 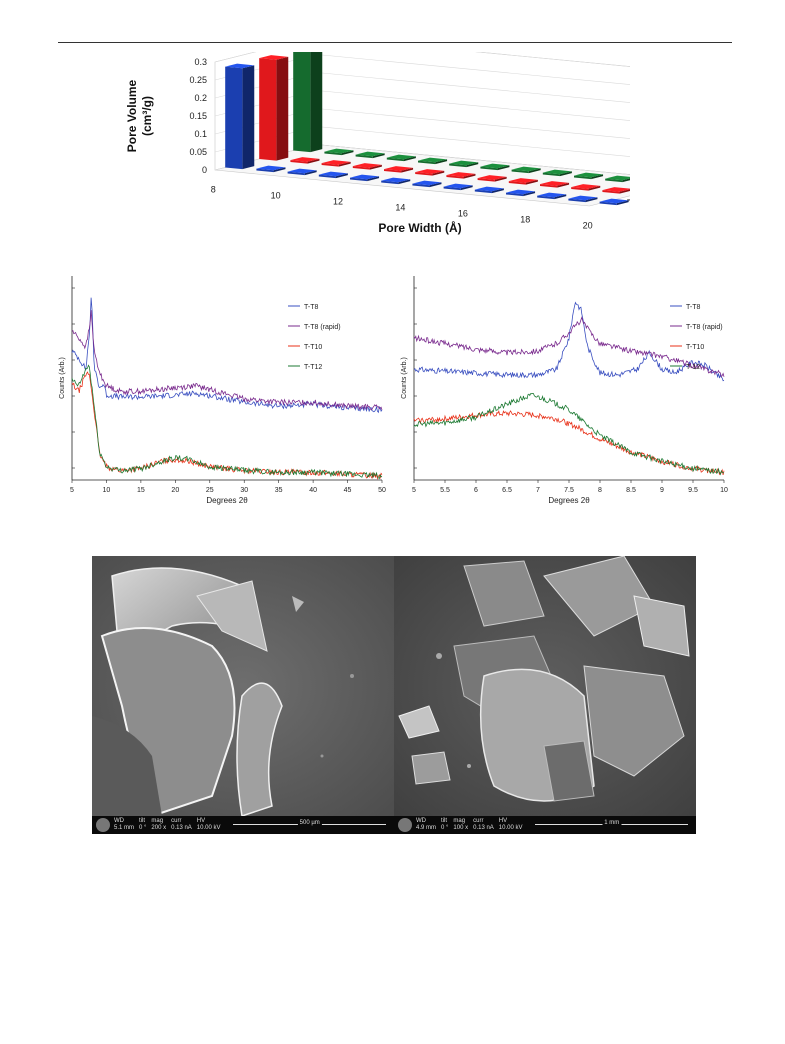 What do you see at coordinates (143, 828) in the screenshot?
I see `sem-tilt-value: 0 °` at bounding box center [143, 828].